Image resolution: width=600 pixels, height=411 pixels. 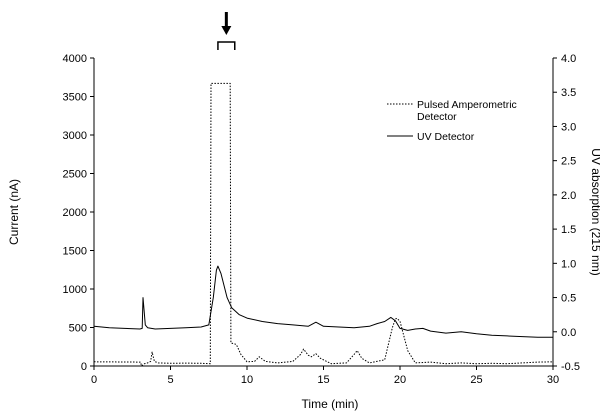 I want to click on y-left-tick-label: 3000, so click(x=75, y=136).